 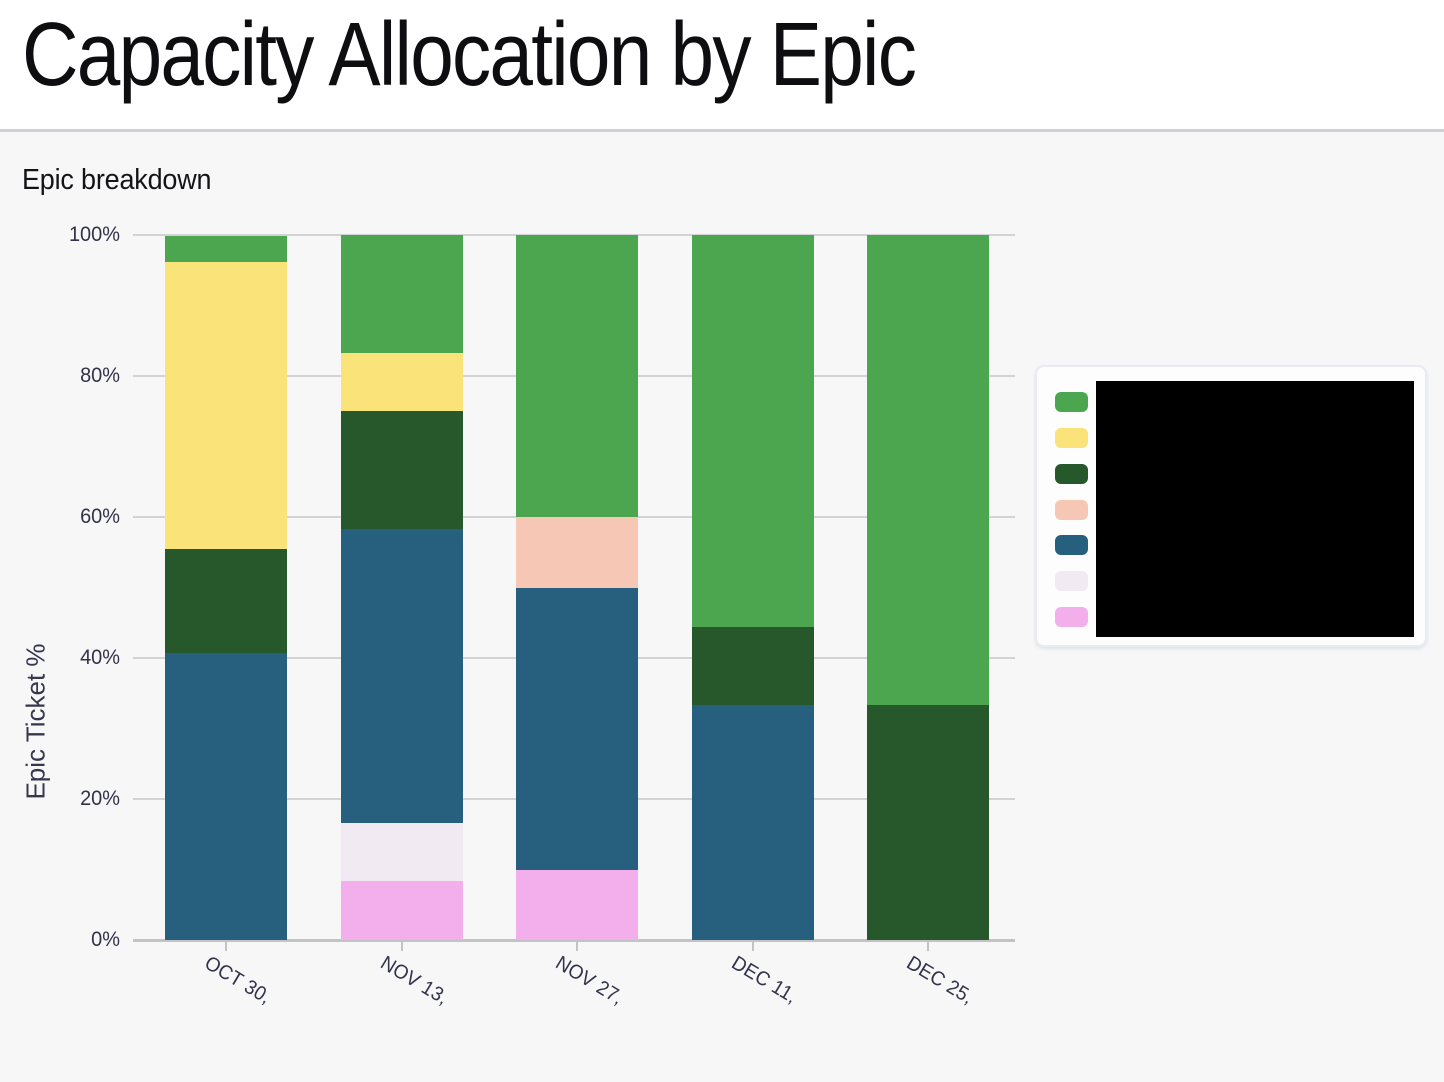 What do you see at coordinates (100, 798) in the screenshot?
I see `y-tick-label-20: 20%` at bounding box center [100, 798].